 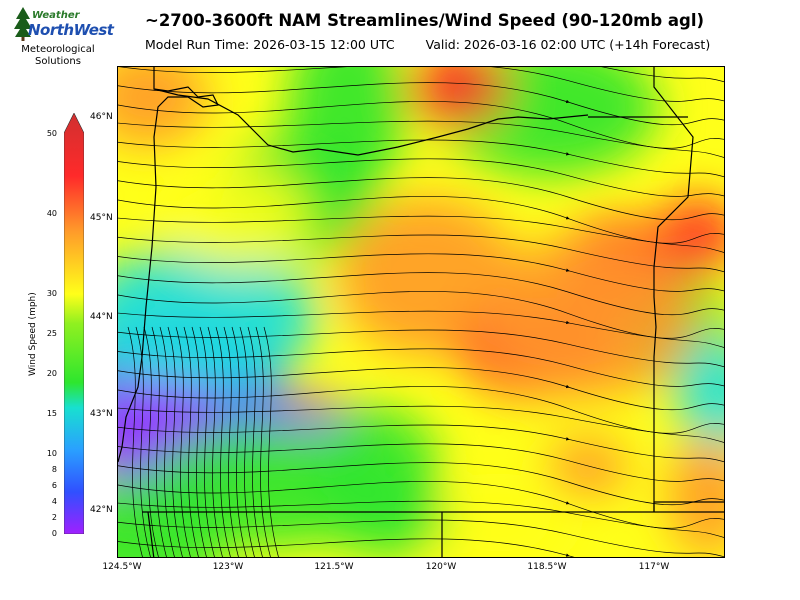 I want to click on lat-label-42: 42°N, so click(x=101, y=510).